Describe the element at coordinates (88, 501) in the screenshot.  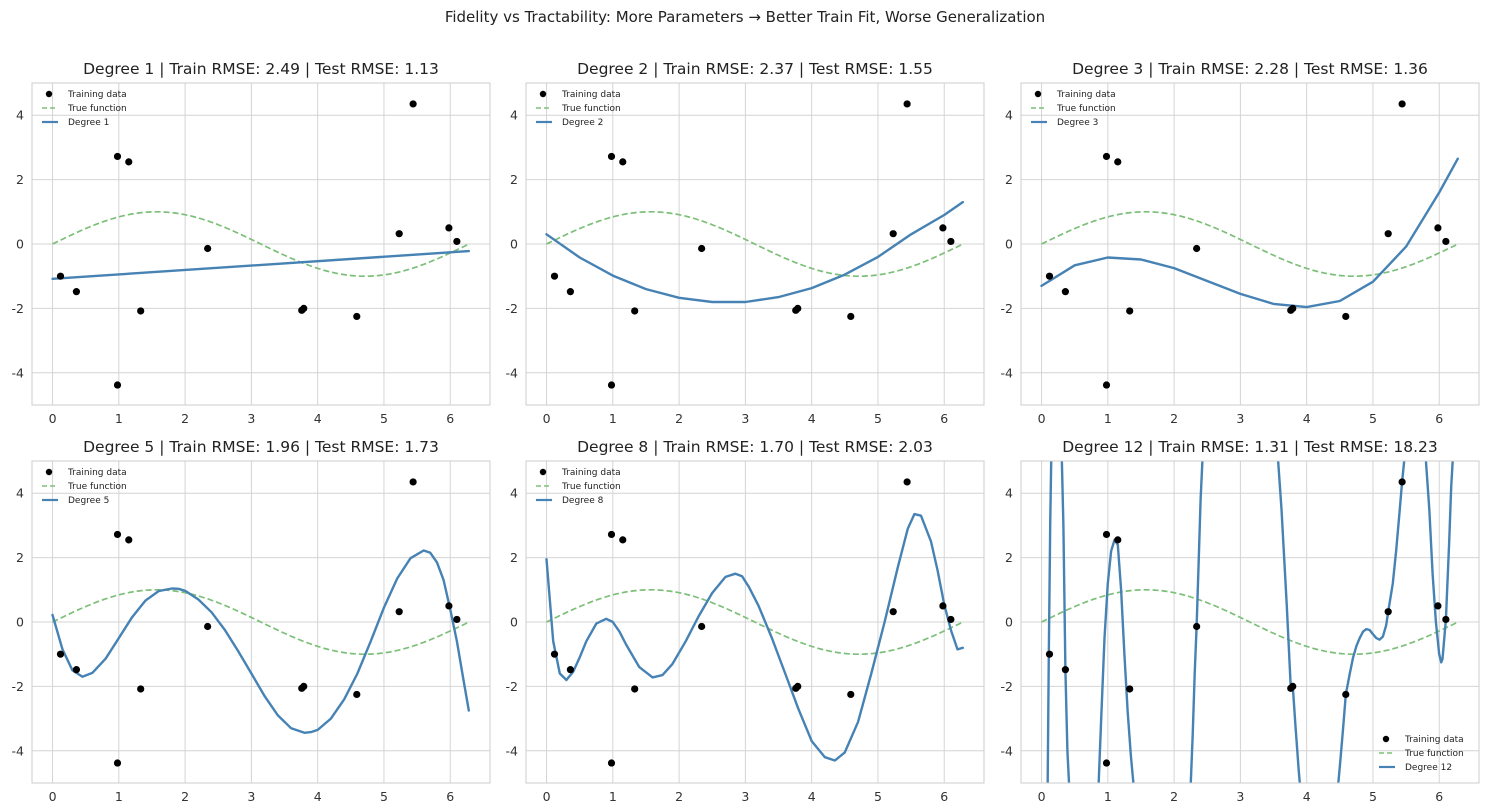
I see `legend-label: Degree 5` at that location.